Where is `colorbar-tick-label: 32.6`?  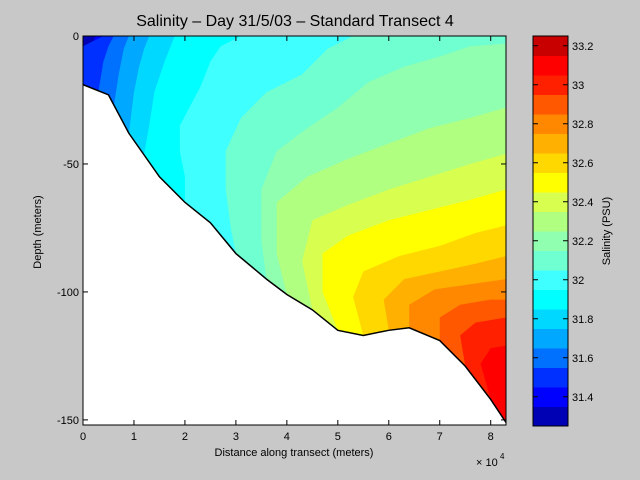 colorbar-tick-label: 32.6 is located at coordinates (582, 164).